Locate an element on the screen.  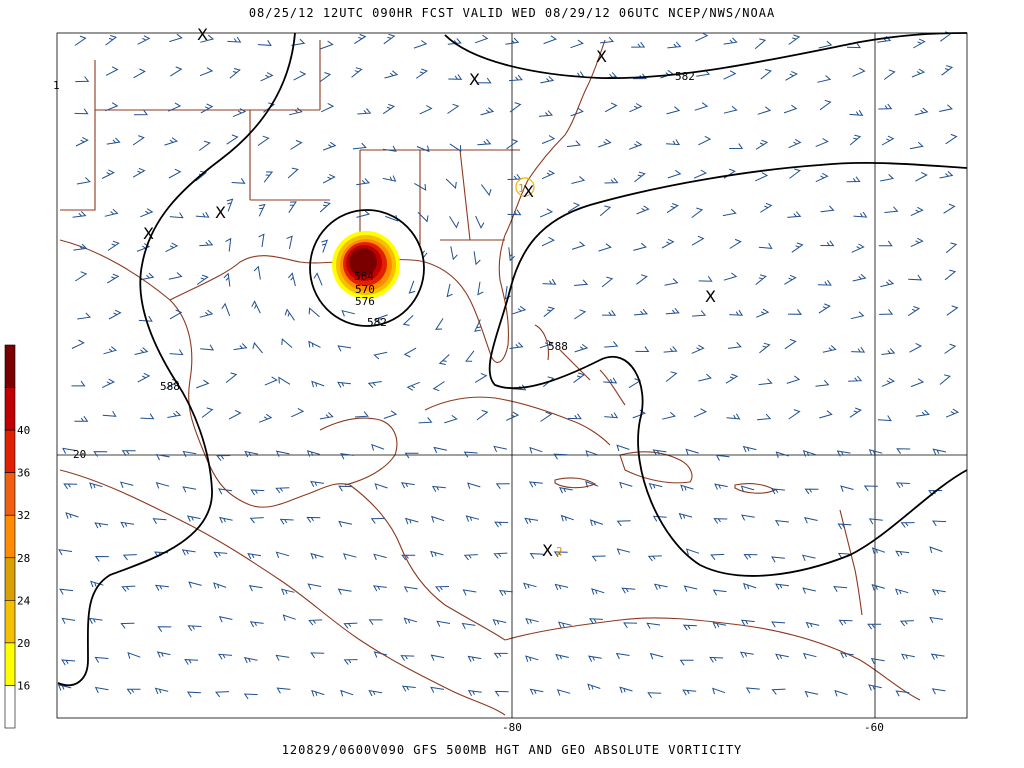
contour-label-570: 570 is located at coordinates (365, 289).